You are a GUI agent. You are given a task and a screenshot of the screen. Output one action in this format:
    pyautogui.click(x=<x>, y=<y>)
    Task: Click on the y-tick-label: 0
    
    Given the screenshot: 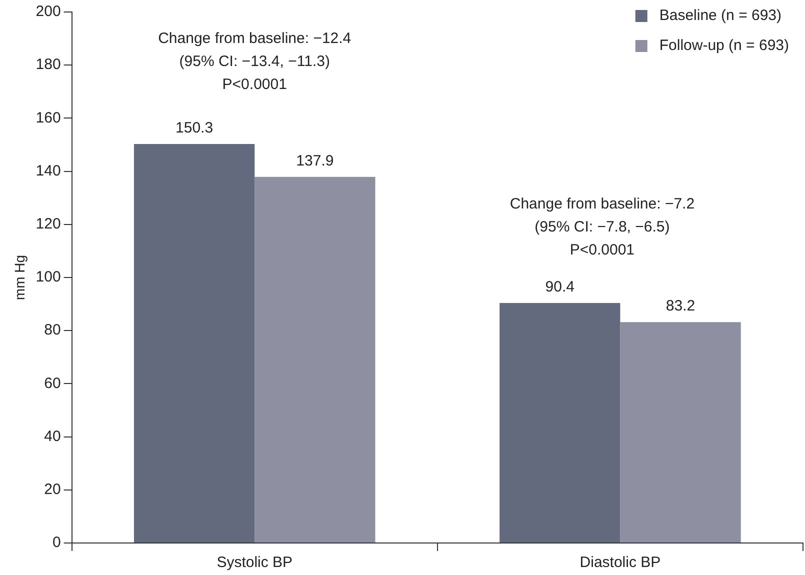 What is the action you would take?
    pyautogui.click(x=56, y=543)
    